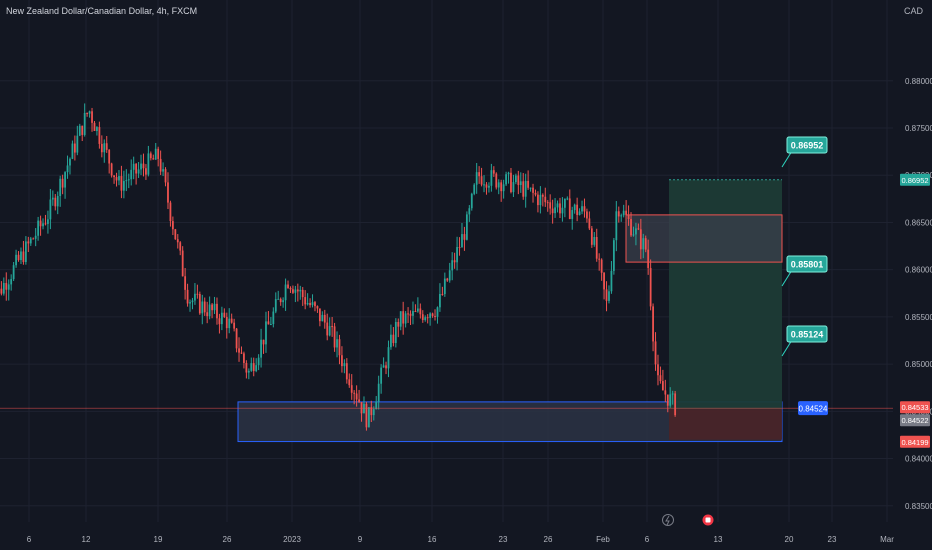 This screenshot has height=550, width=932. What do you see at coordinates (789, 539) in the screenshot?
I see `x-tick-label: 20` at bounding box center [789, 539].